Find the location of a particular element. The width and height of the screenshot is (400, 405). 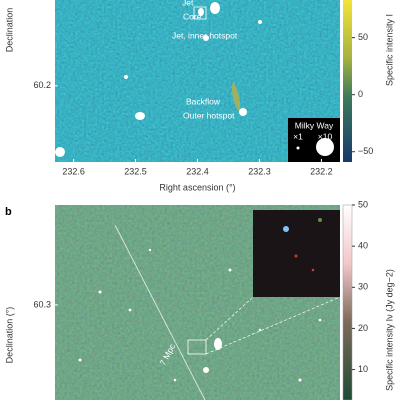

annotation: Backflow is located at coordinates (203, 101).